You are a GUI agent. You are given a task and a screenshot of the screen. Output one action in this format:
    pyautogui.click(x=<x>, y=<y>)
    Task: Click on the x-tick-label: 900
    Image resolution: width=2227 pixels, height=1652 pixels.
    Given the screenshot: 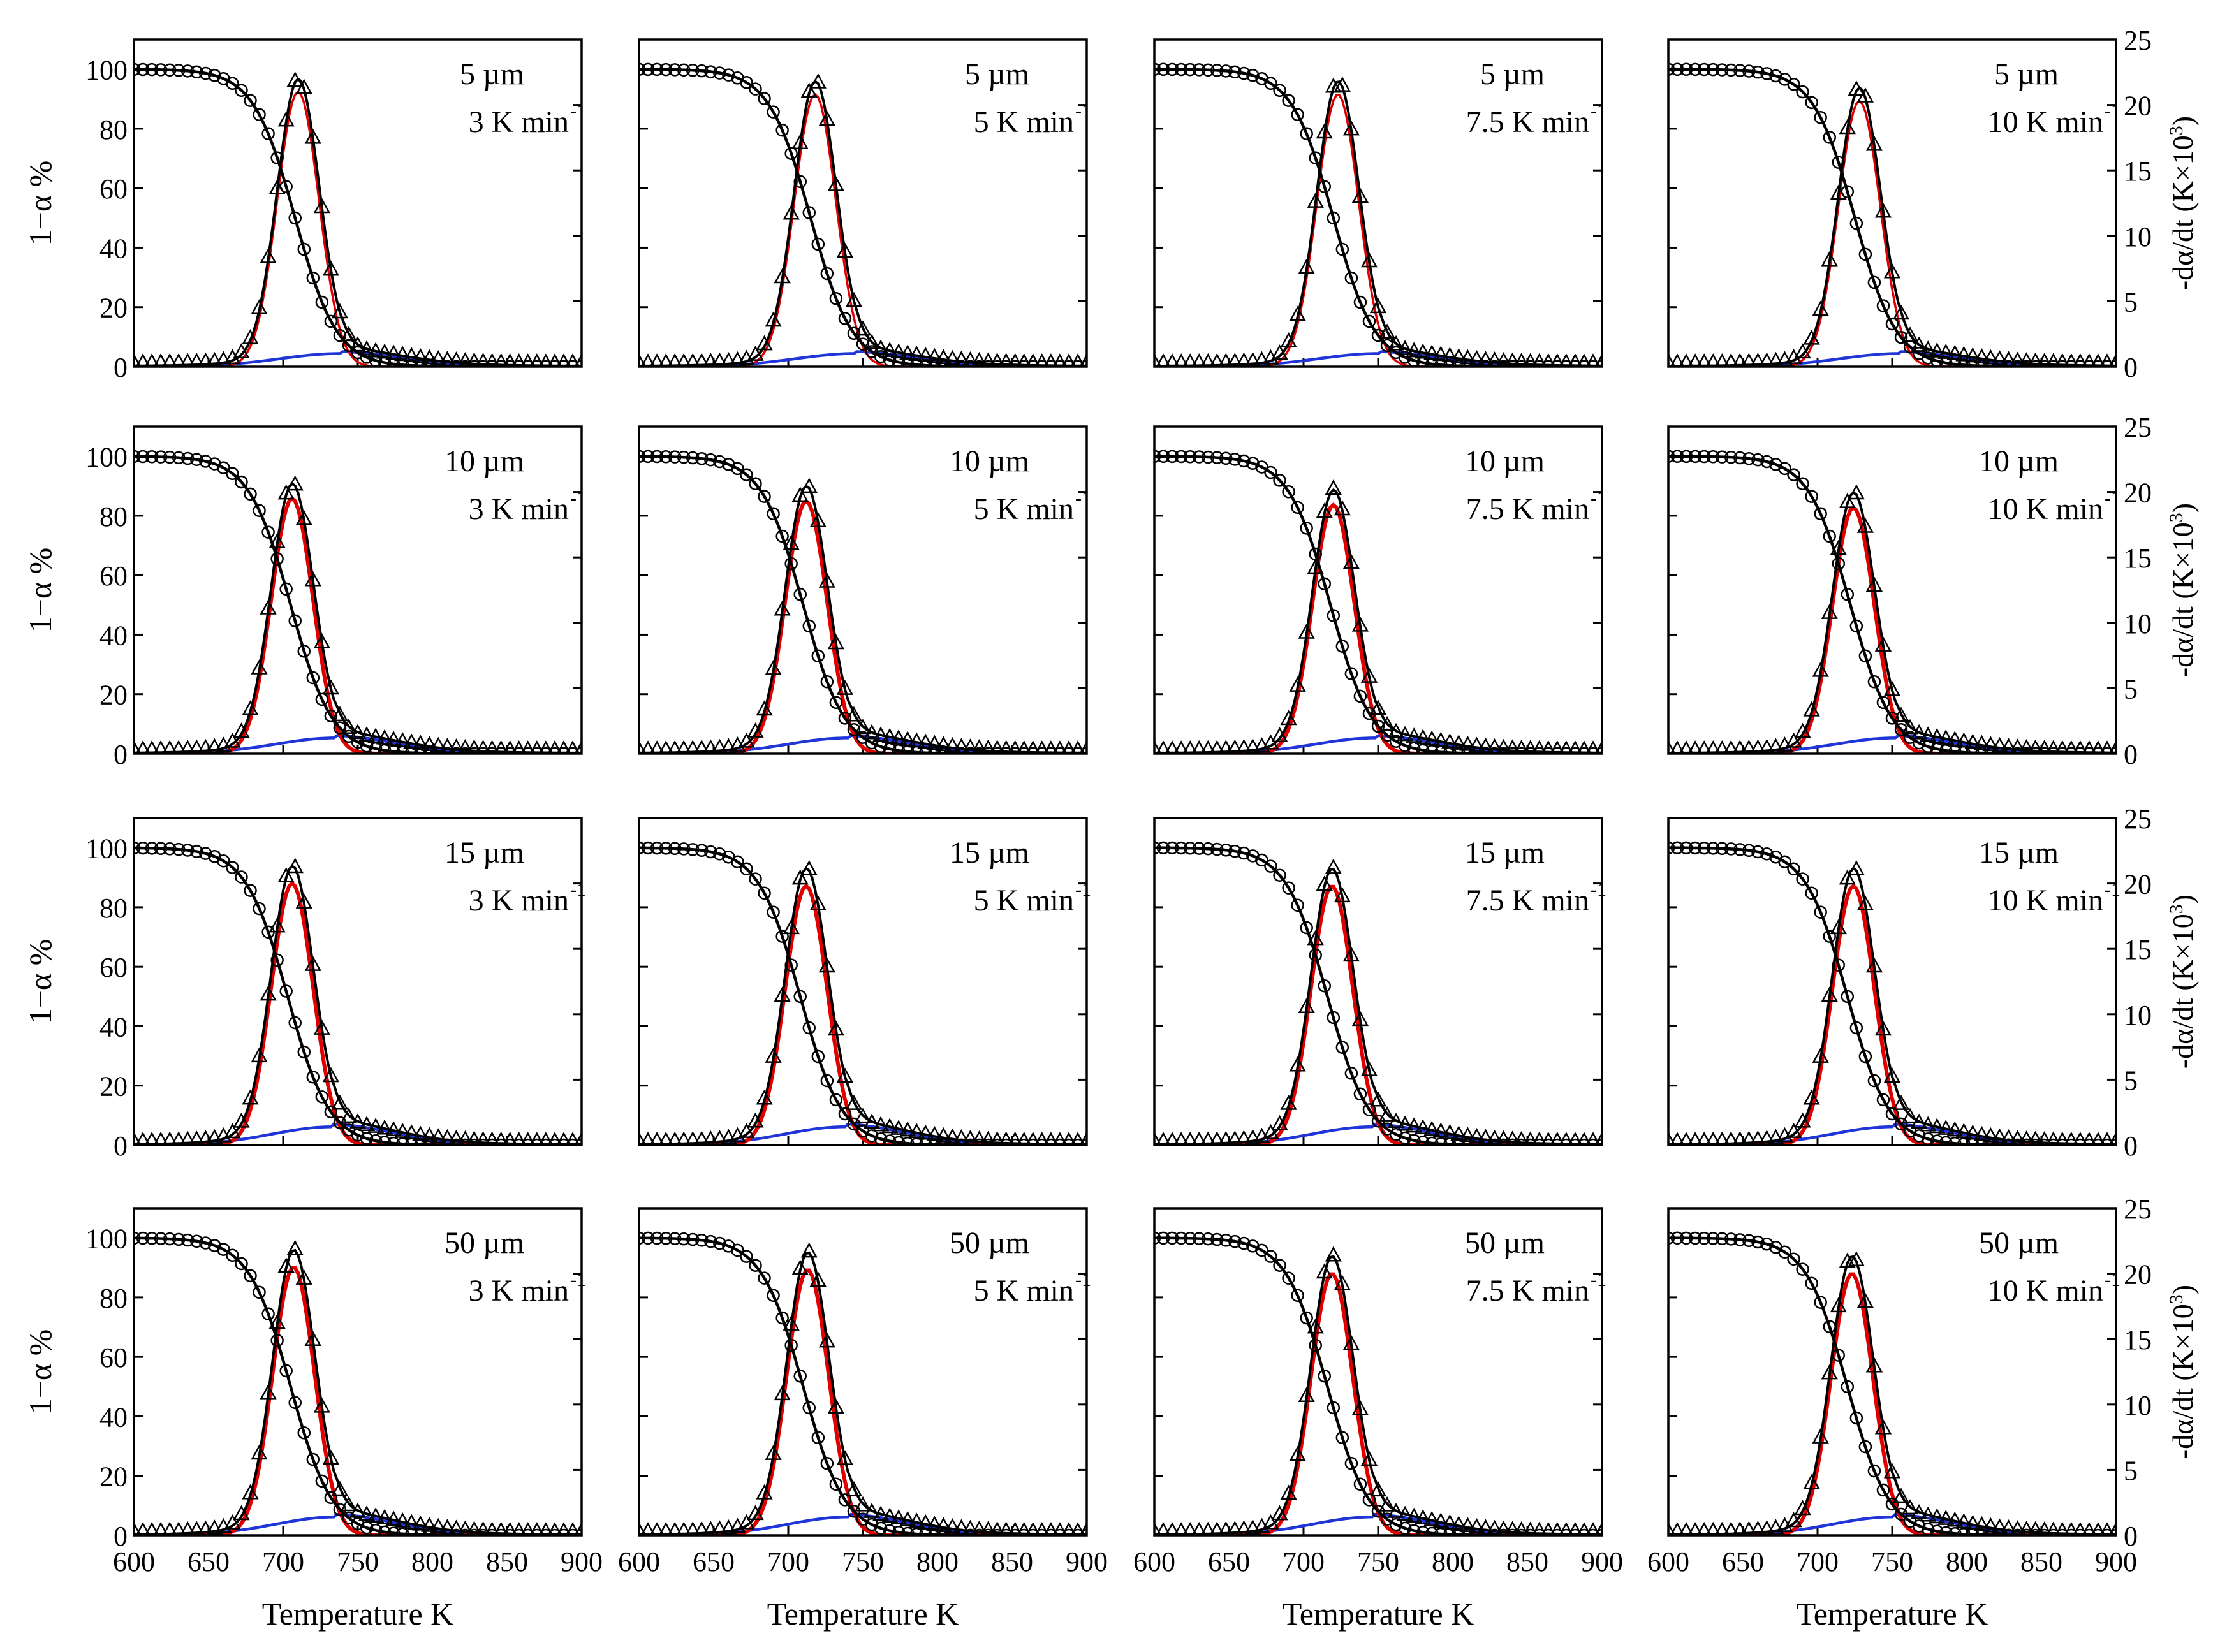 What is the action you would take?
    pyautogui.click(x=582, y=1562)
    